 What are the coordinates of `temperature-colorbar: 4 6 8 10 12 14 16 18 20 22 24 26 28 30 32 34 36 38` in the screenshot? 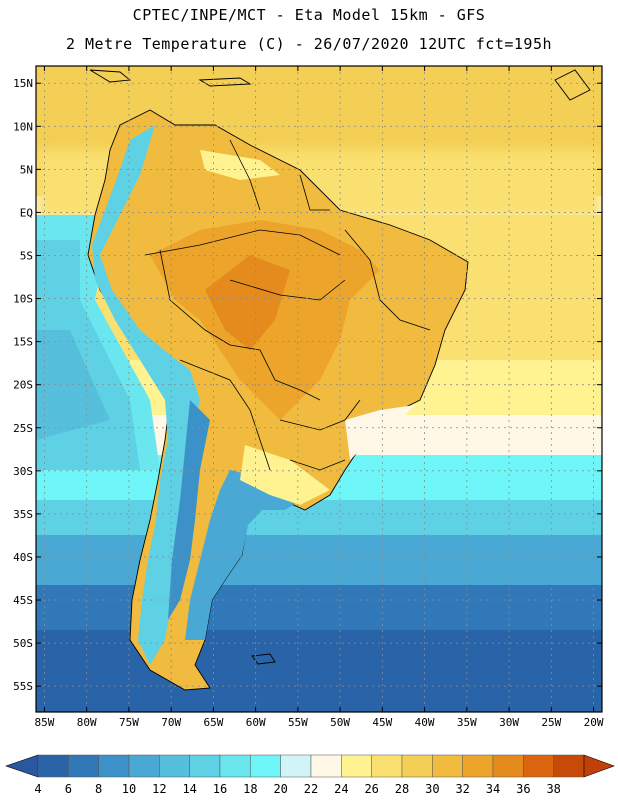 It's located at (310, 775).